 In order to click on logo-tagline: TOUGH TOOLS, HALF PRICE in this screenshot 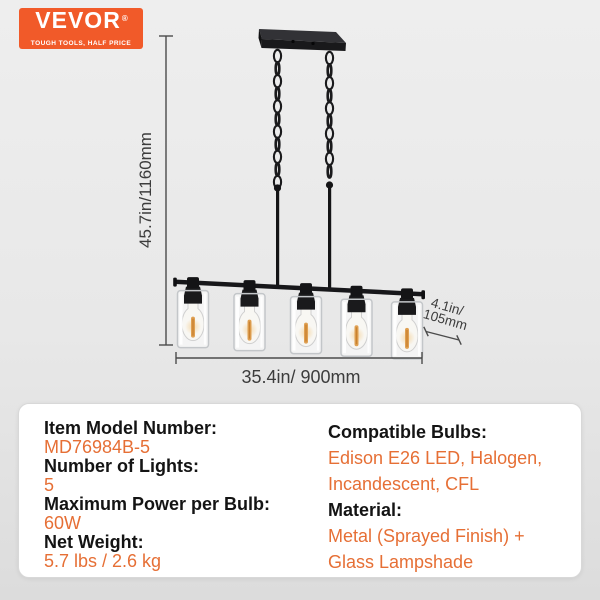, I will do `click(81, 43)`.